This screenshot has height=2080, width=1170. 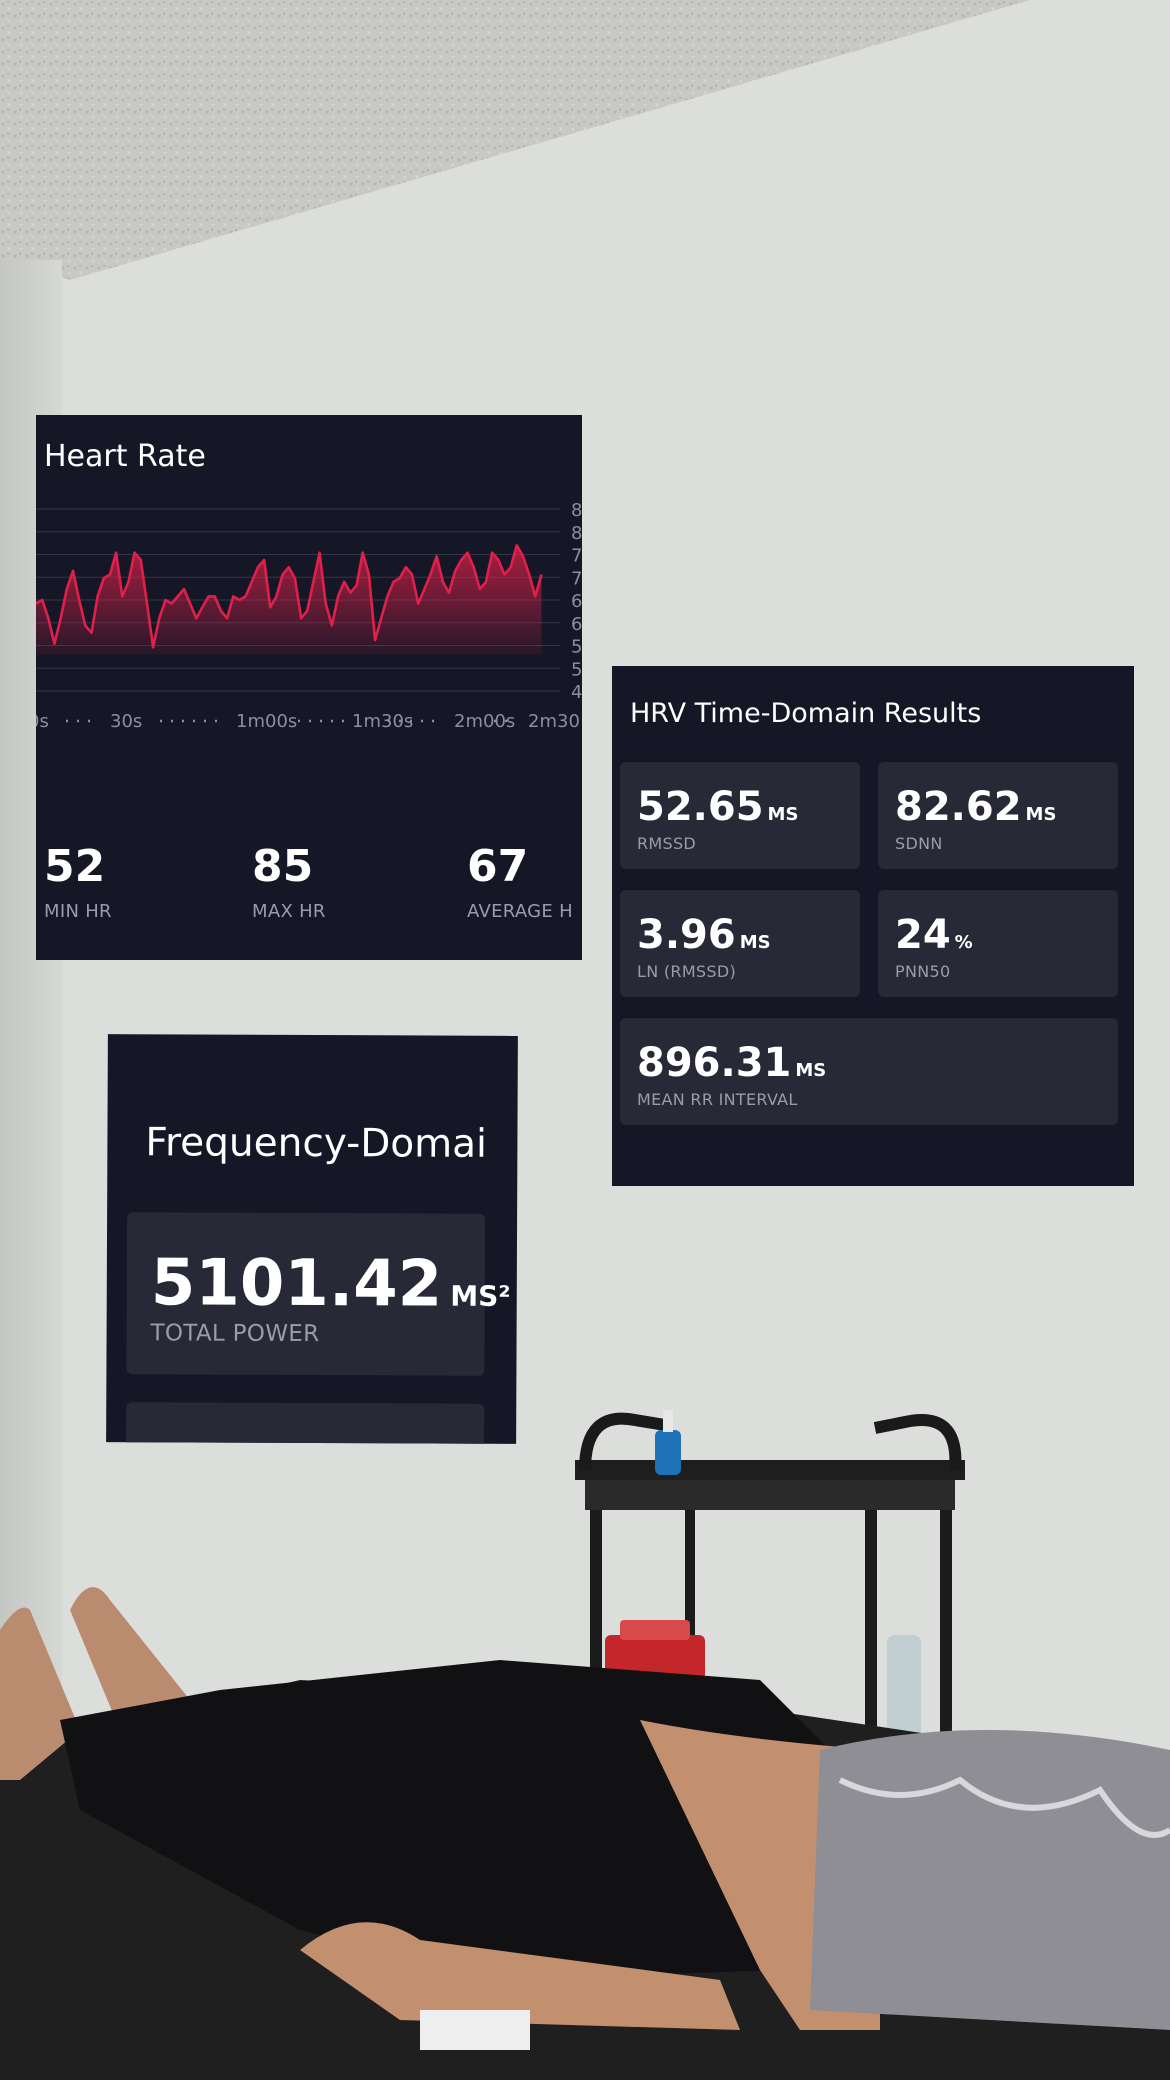 I want to click on sdnn-tile: 82.62 MS SDNN, so click(x=998, y=815).